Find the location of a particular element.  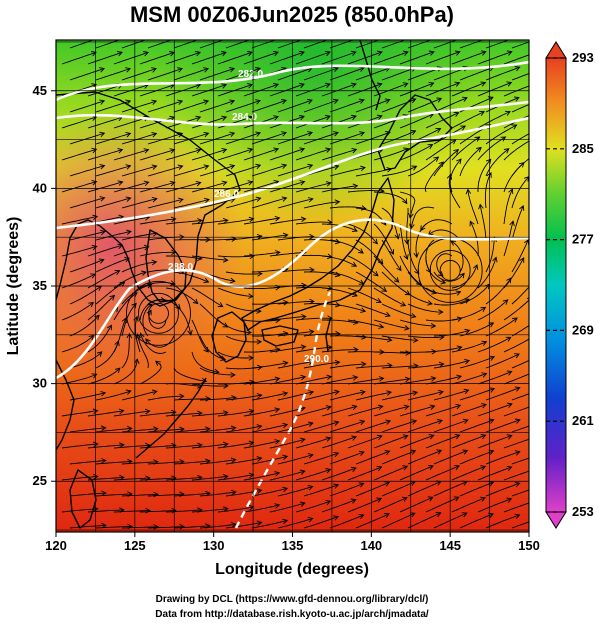

y-tick-label: 25 is located at coordinates (40, 480).